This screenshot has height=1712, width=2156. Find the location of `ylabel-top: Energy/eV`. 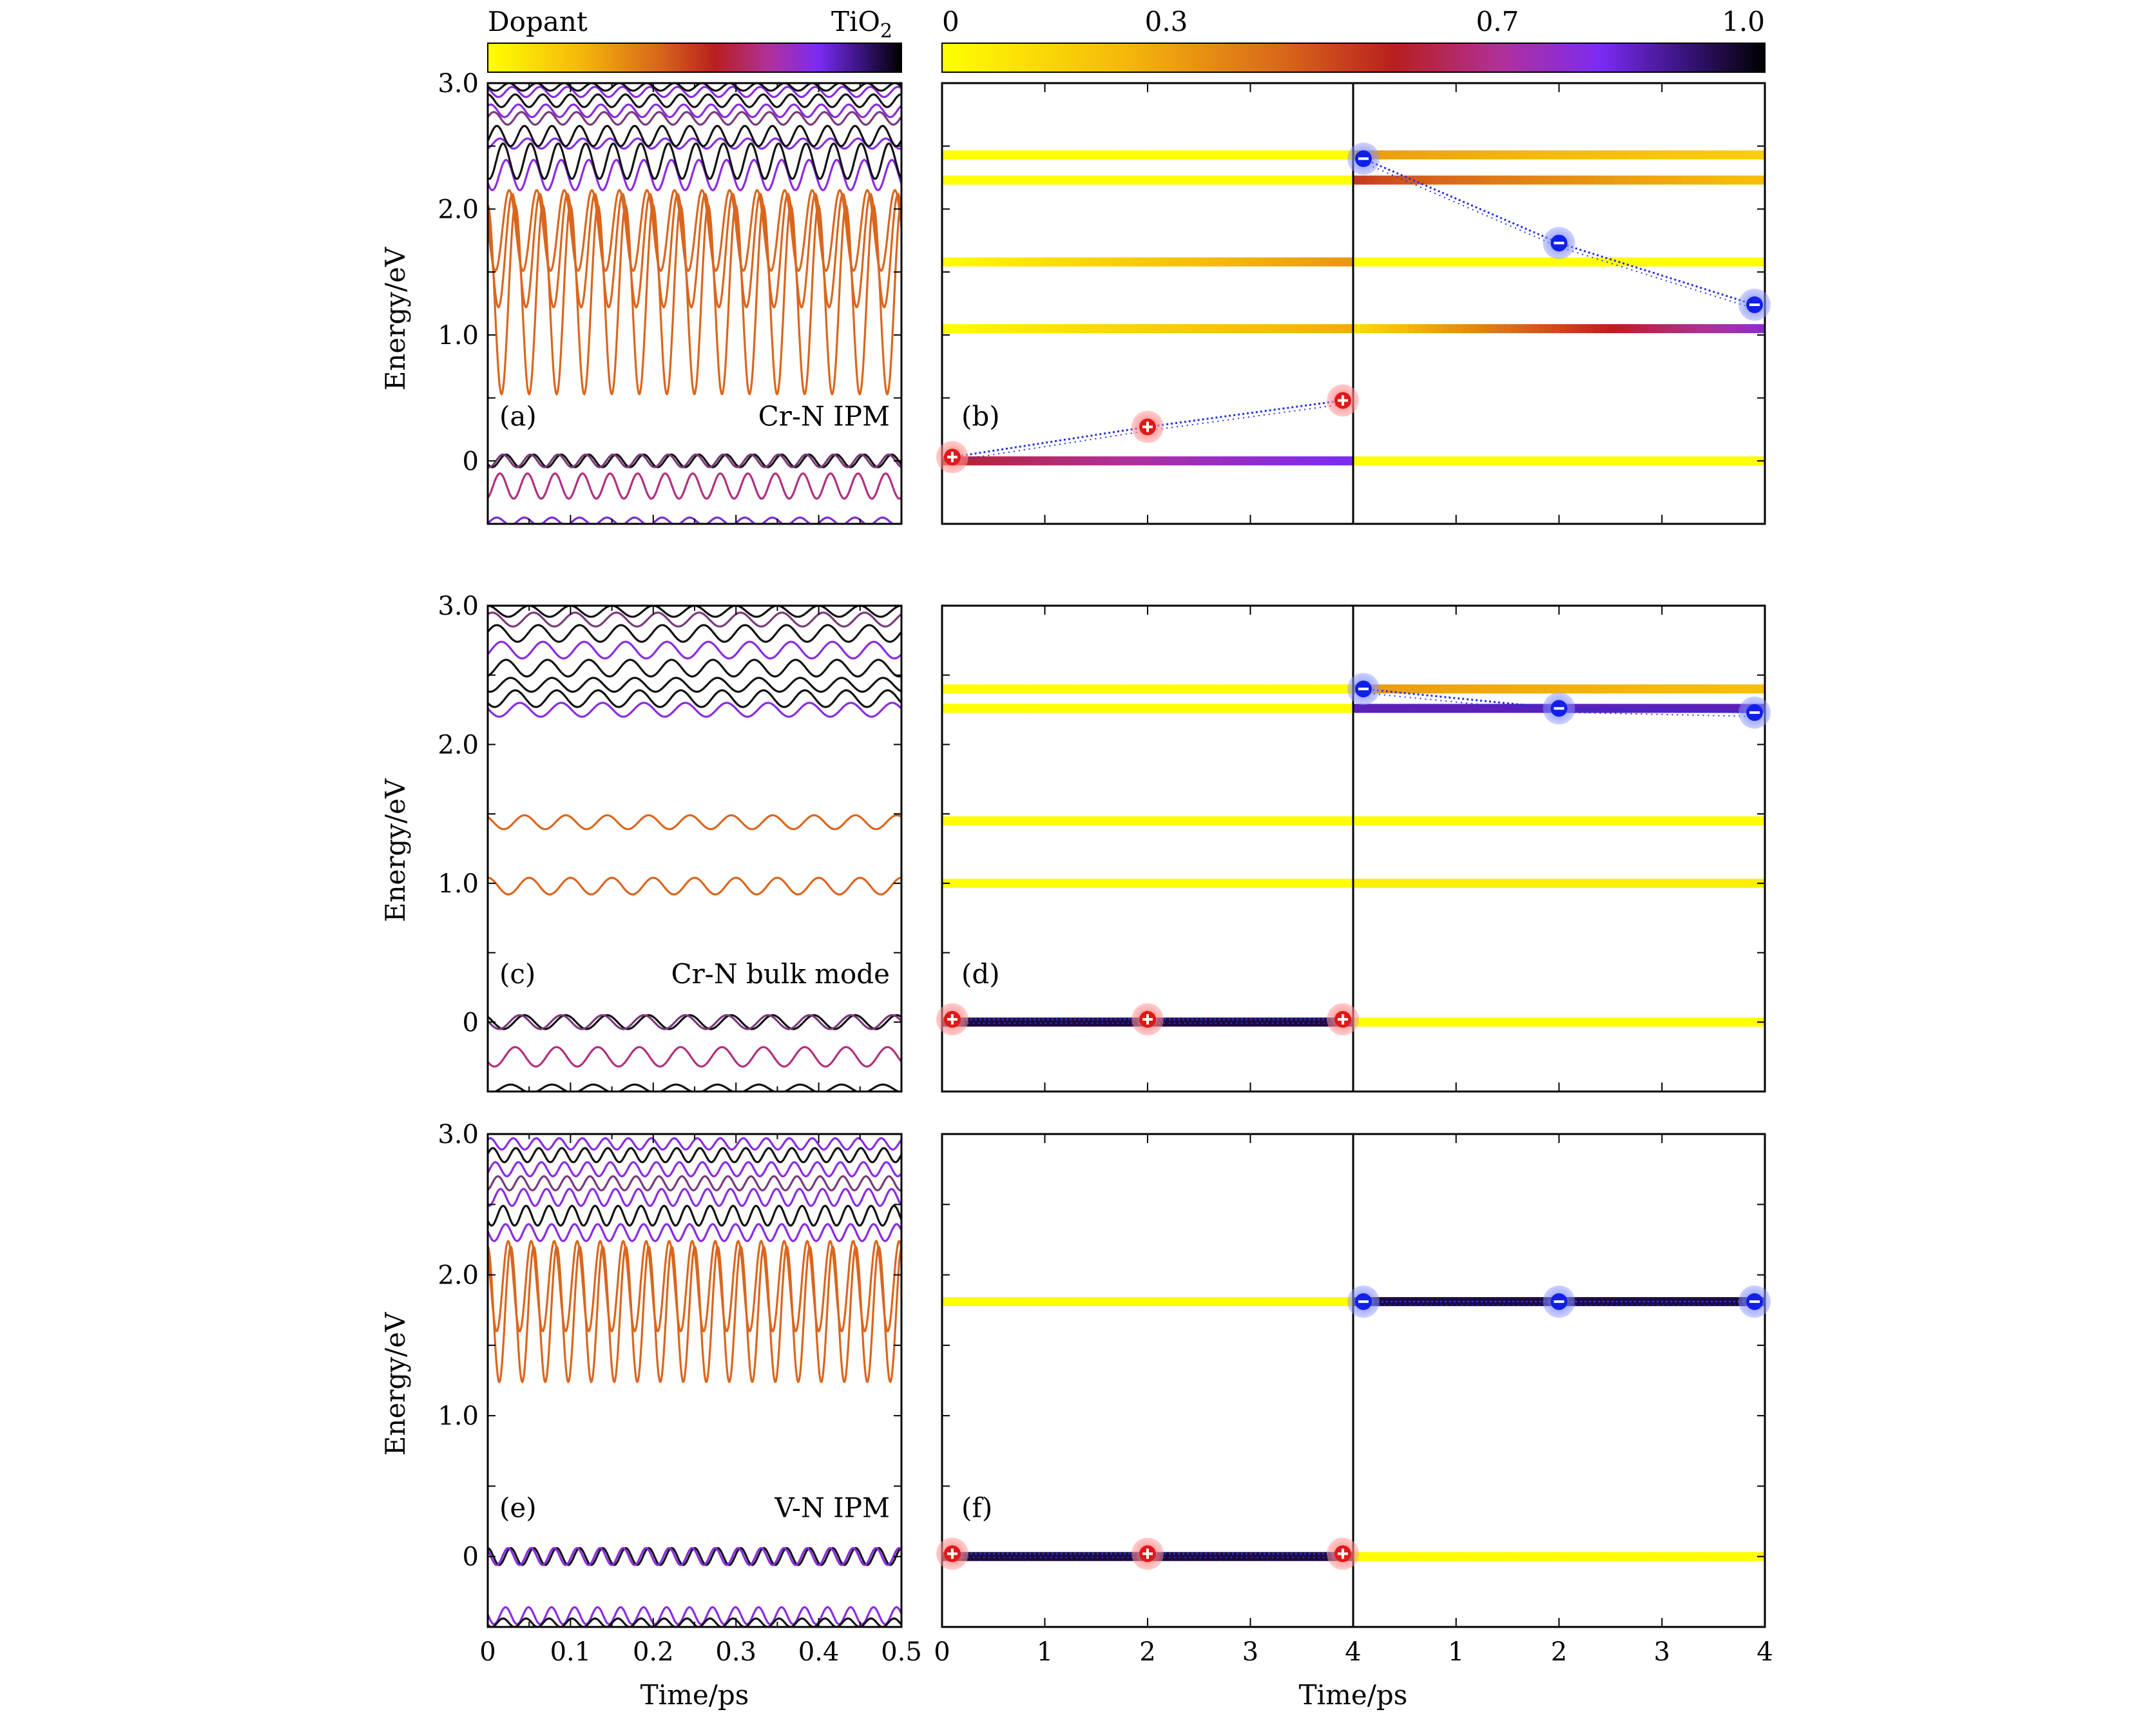

ylabel-top: Energy/eV is located at coordinates (395, 318).